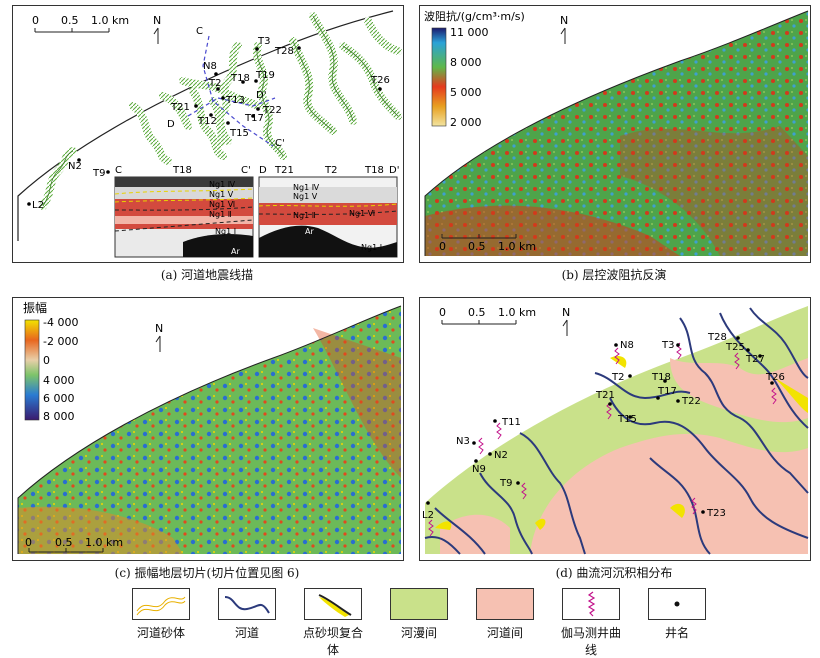 This screenshot has width=820, height=658. Describe the element at coordinates (184, 217) in the screenshot. I see `seismic-section-cc` at that location.